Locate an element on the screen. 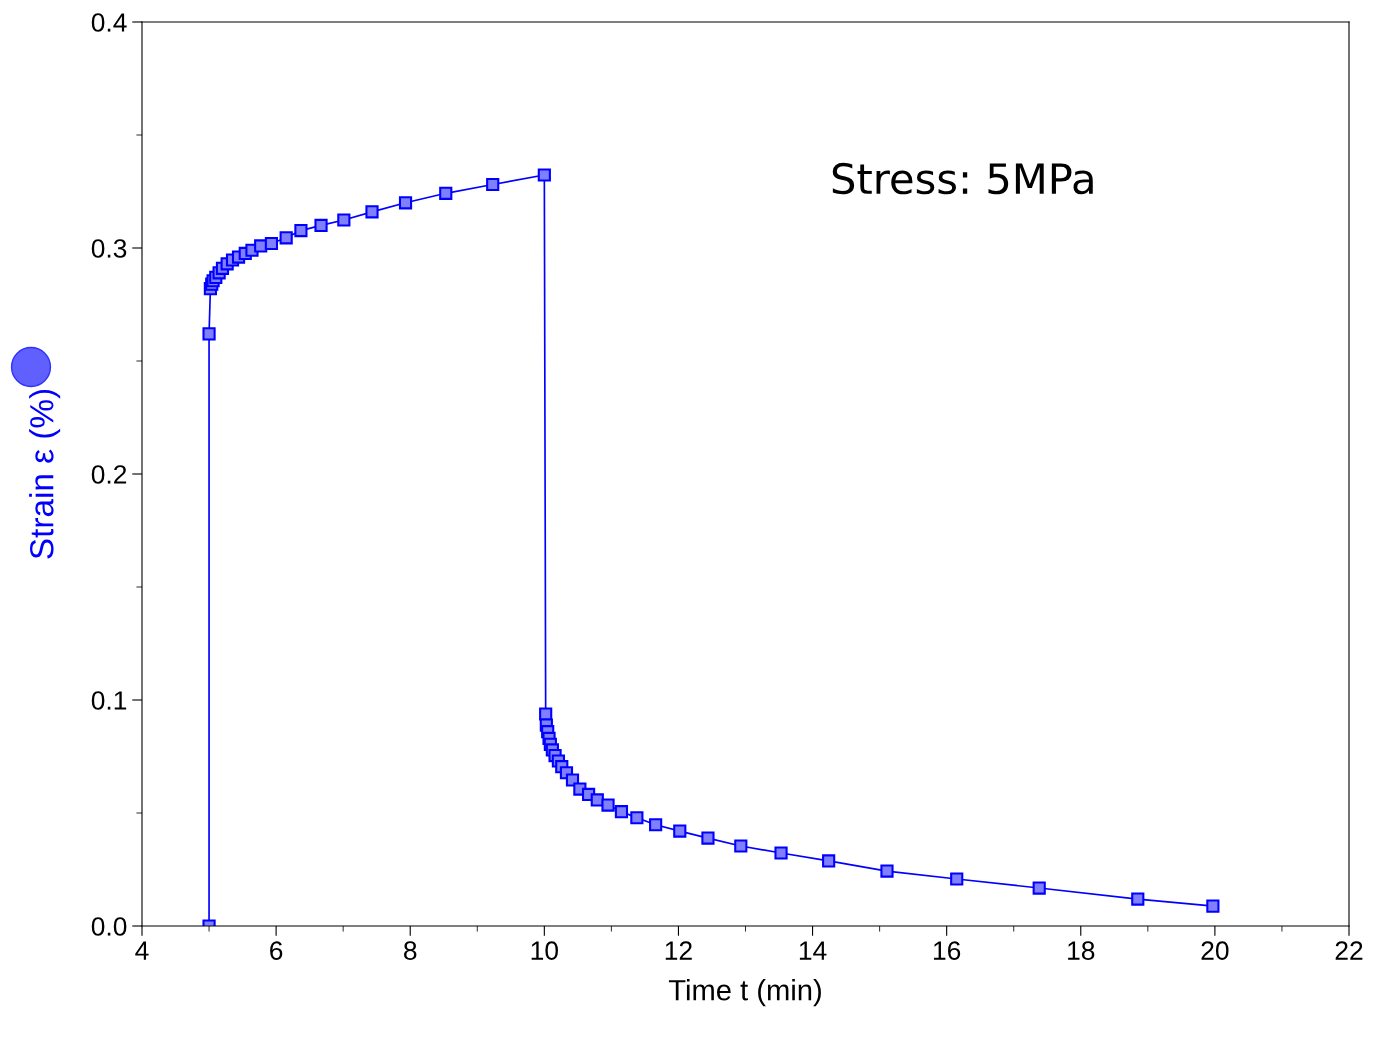 The height and width of the screenshot is (1038, 1376). y-tick-label: 0.0 is located at coordinates (109, 926).